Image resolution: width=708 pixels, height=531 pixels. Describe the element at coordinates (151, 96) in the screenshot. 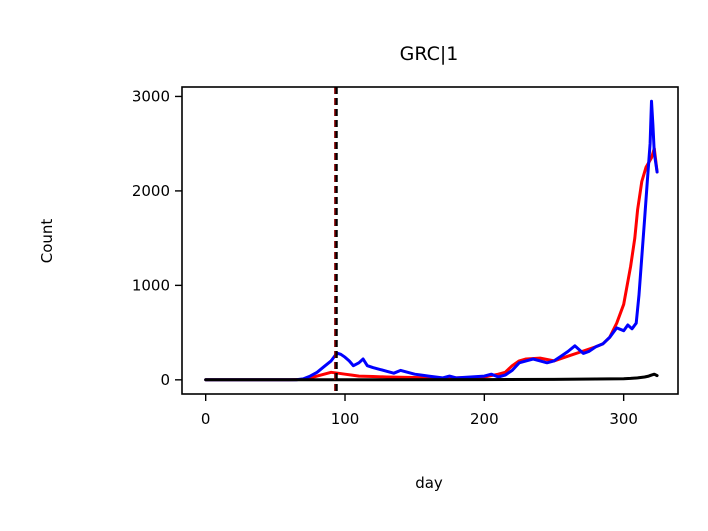

I see `y-tick-label: 3000` at that location.